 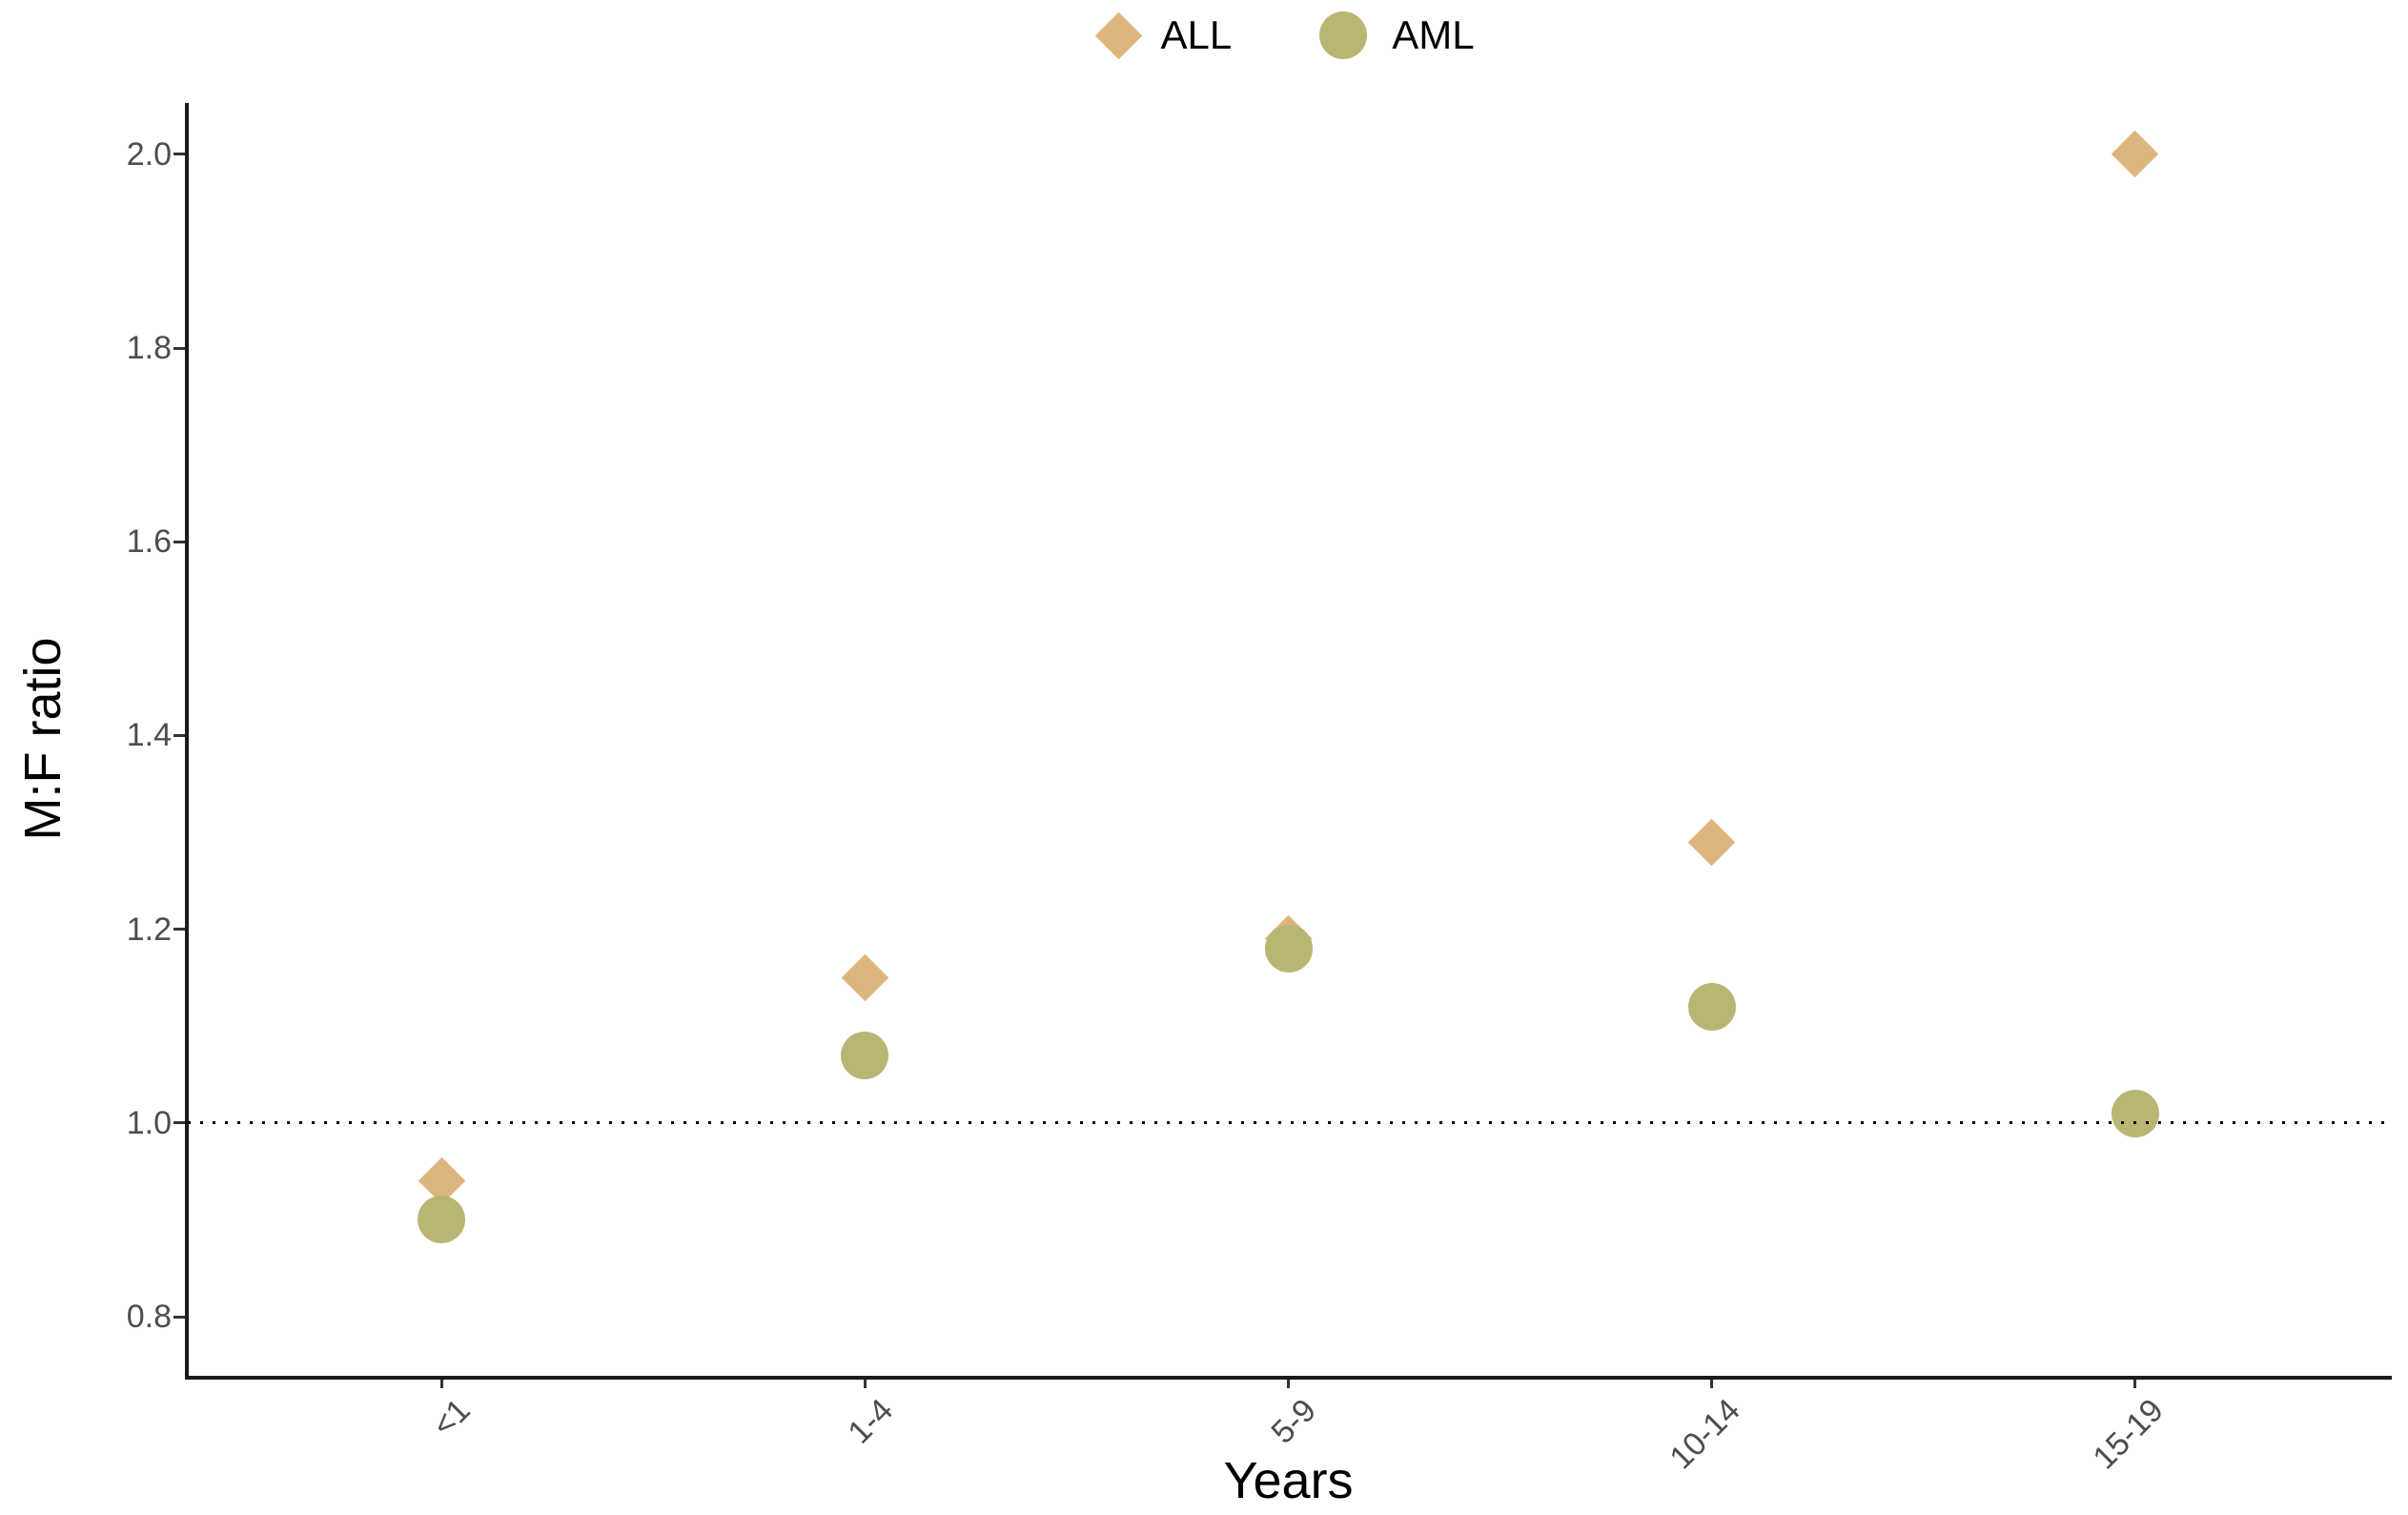 What do you see at coordinates (871, 1421) in the screenshot?
I see `x-tick-label-1-4: 1-4` at bounding box center [871, 1421].